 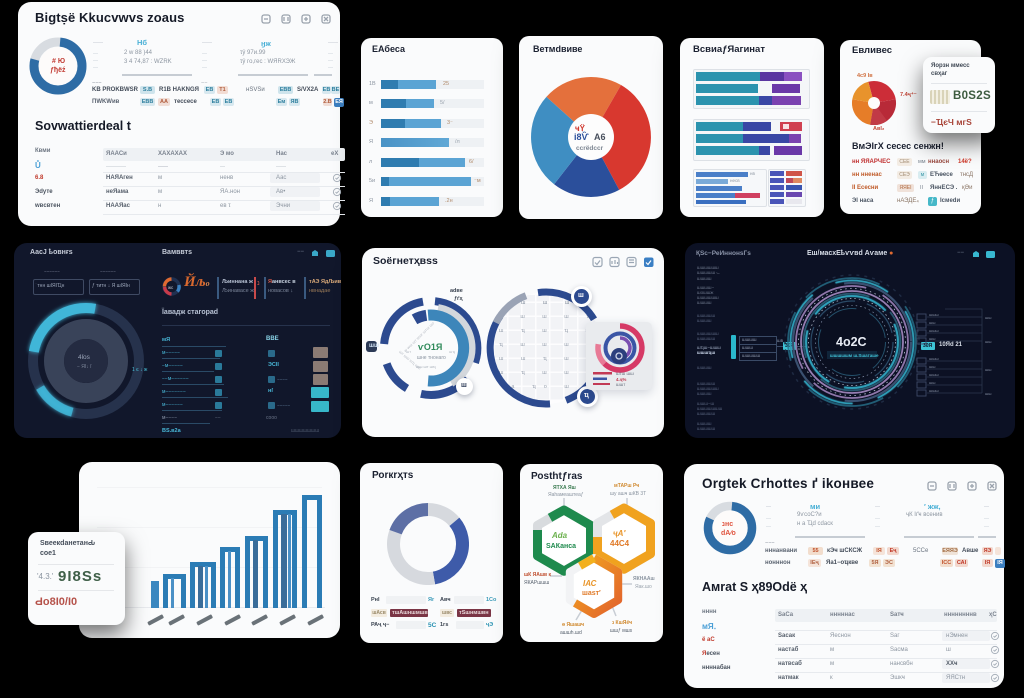 What do you see at coordinates (728, 533) in the screenshot?
I see `svg-text: ԁА⁄о` at bounding box center [728, 533].